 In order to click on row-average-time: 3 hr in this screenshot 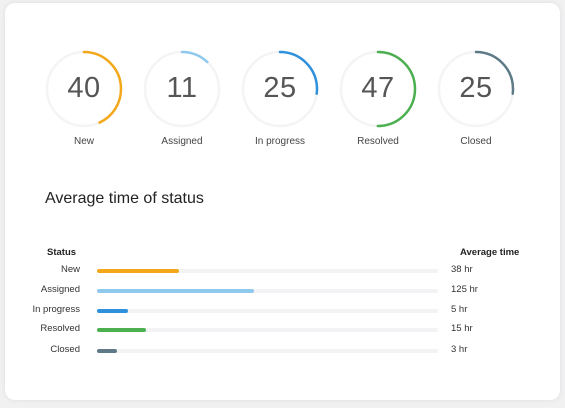, I will do `click(459, 349)`.